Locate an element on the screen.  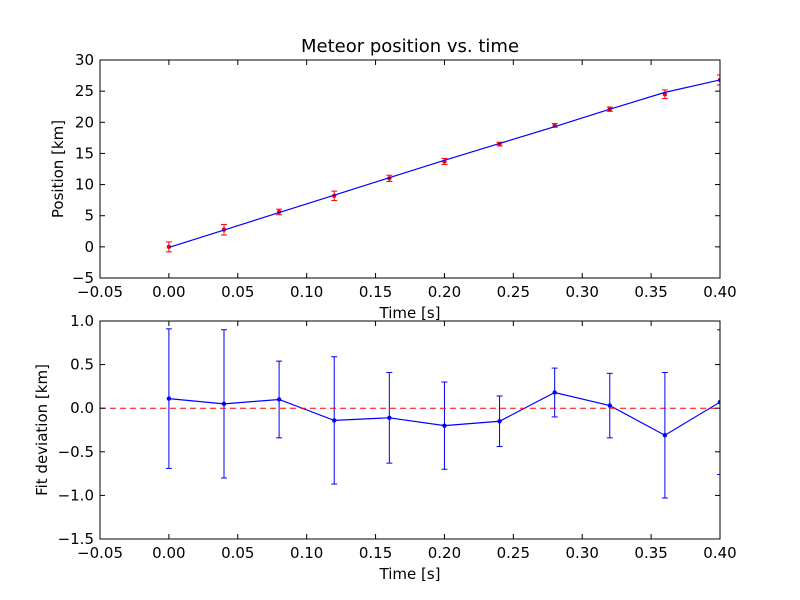
y-tick-label: −1.0 is located at coordinates (76, 495).